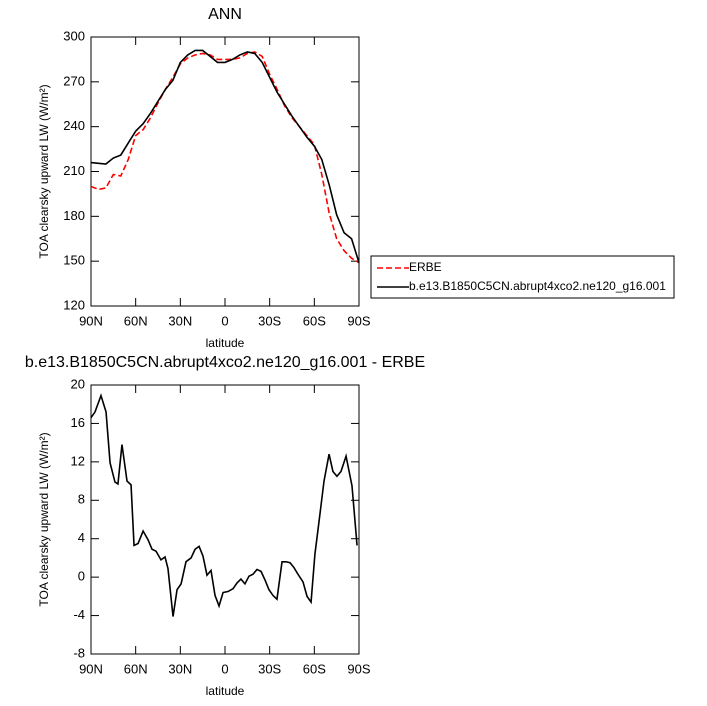 Image resolution: width=707 pixels, height=706 pixels. What do you see at coordinates (78, 383) in the screenshot?
I see `y-tick-label: 20` at bounding box center [78, 383].